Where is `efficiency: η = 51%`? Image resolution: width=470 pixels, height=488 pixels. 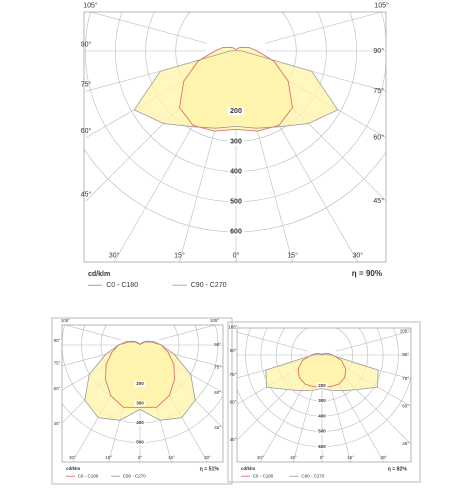
efficiency: η = 51% is located at coordinates (210, 469).